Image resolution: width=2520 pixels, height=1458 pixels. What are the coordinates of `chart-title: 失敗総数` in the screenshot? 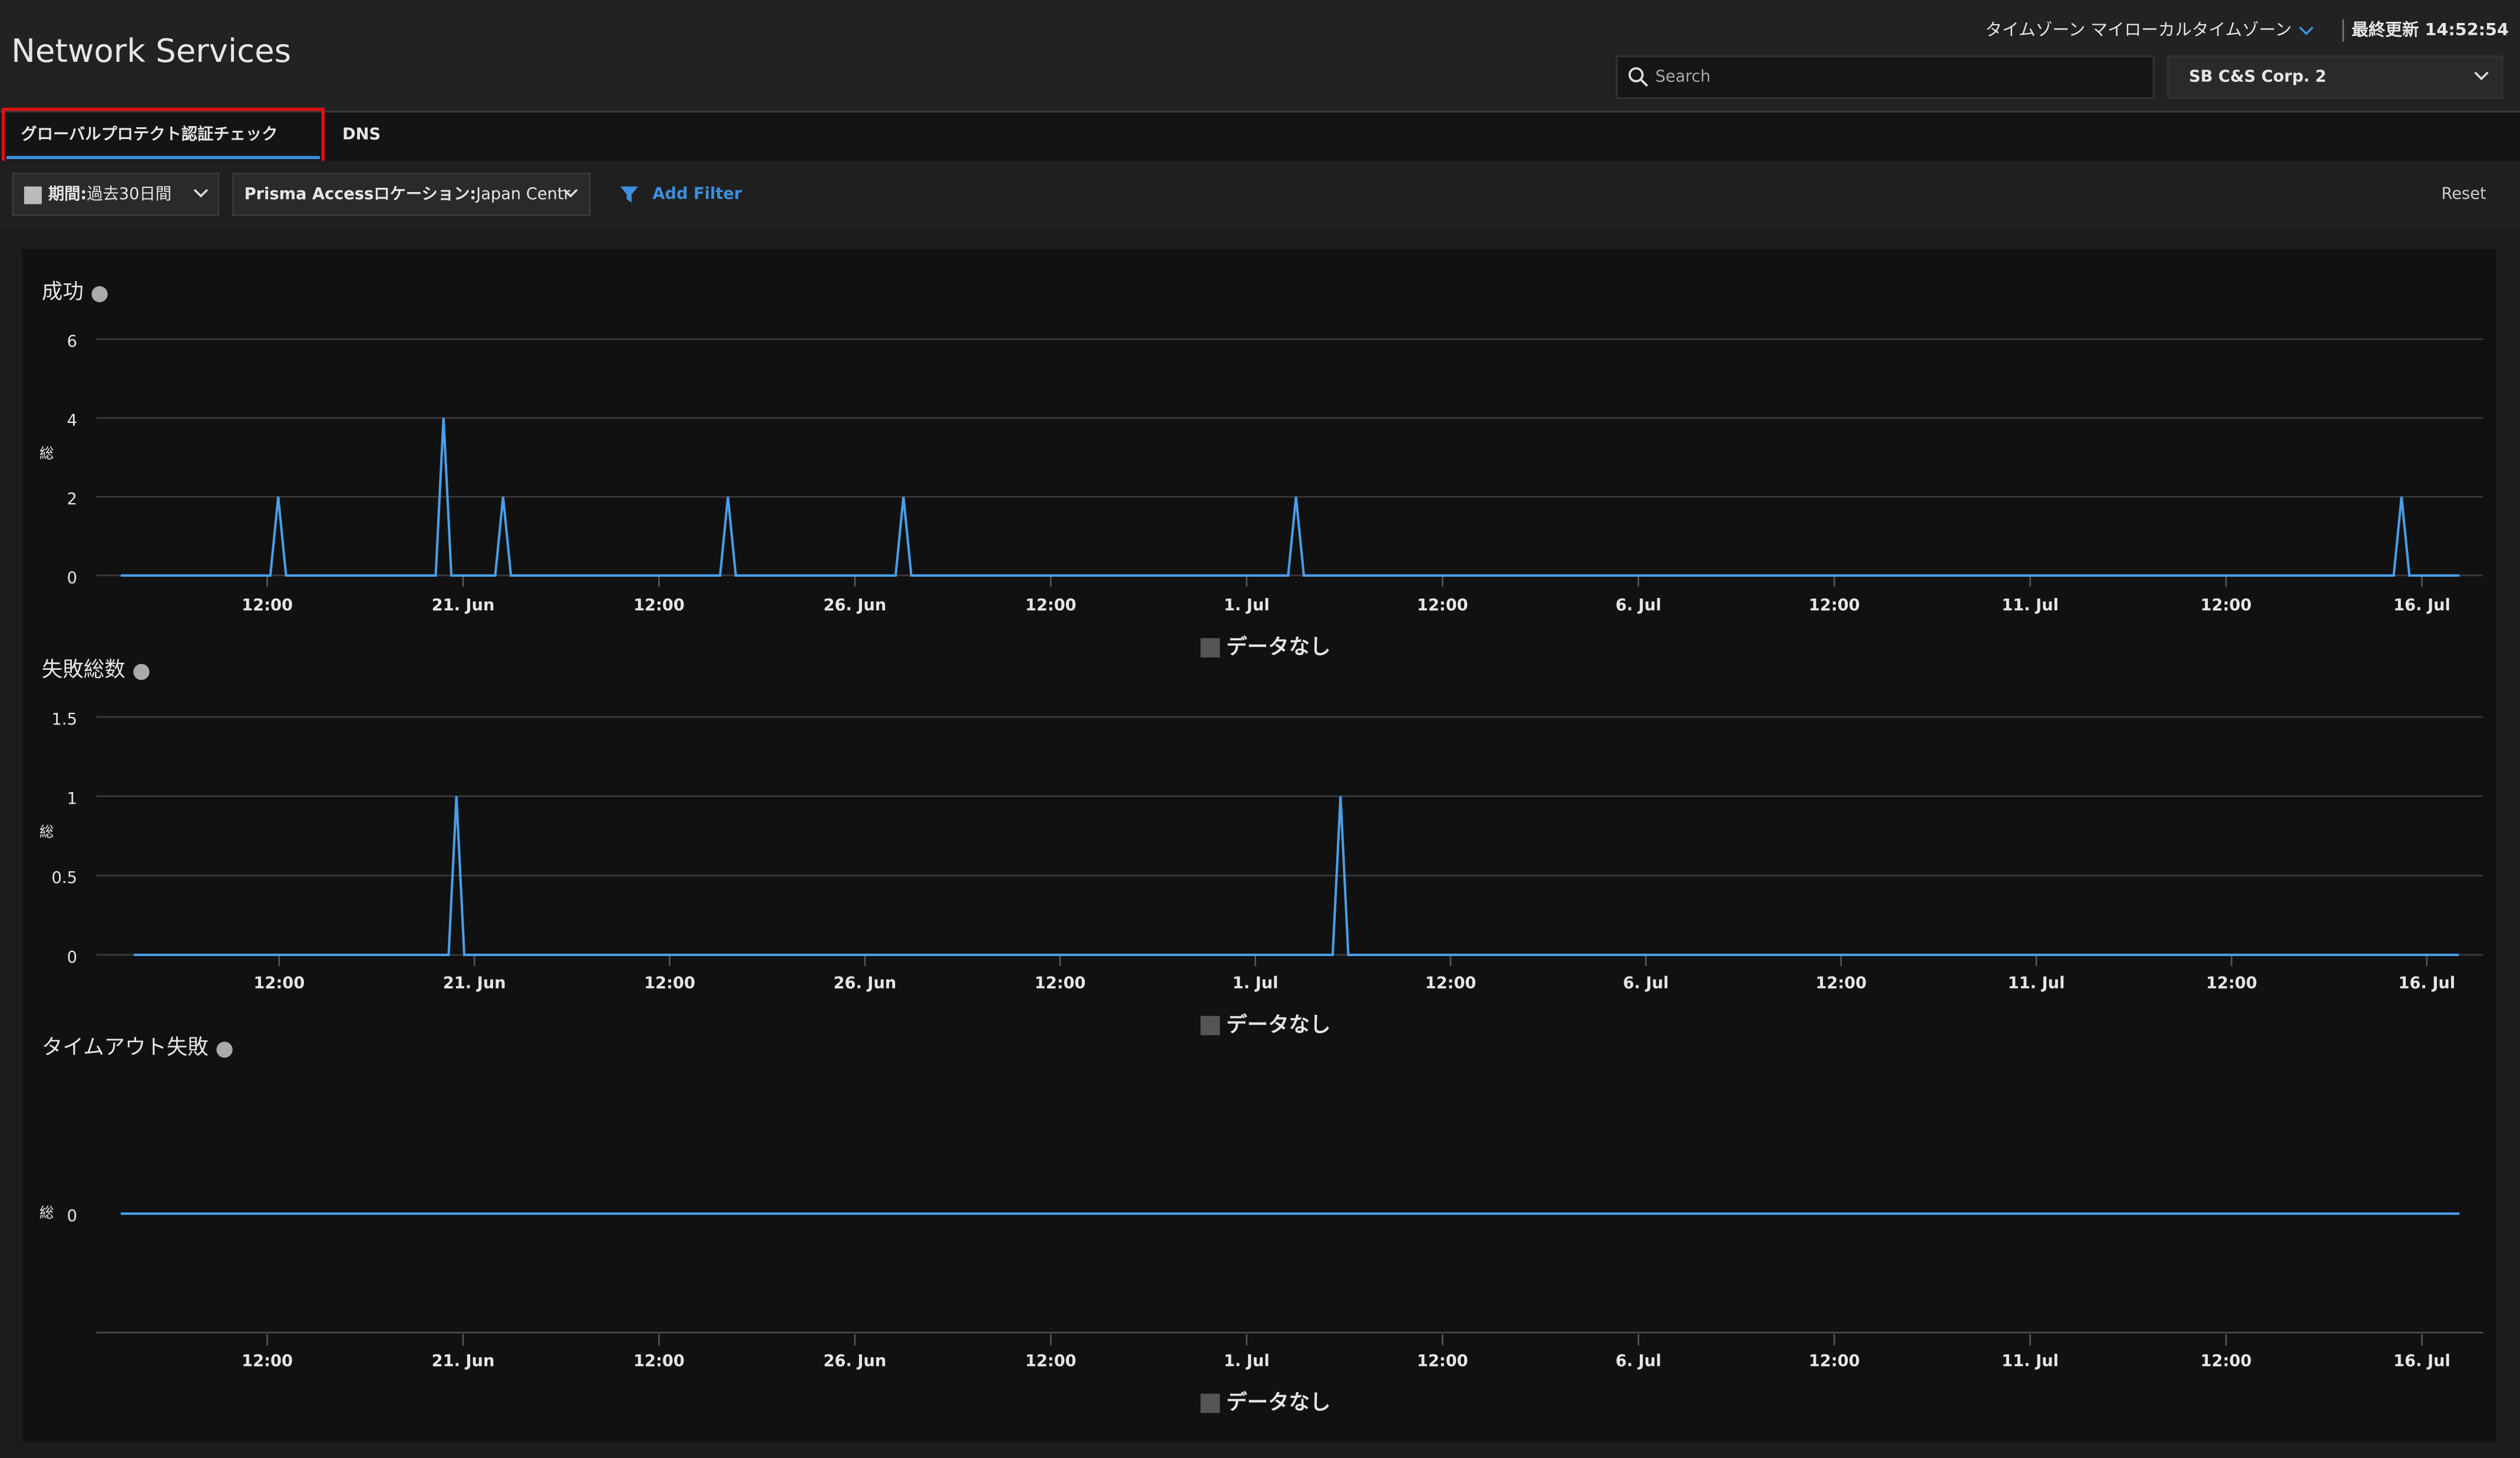 It's located at (83, 669).